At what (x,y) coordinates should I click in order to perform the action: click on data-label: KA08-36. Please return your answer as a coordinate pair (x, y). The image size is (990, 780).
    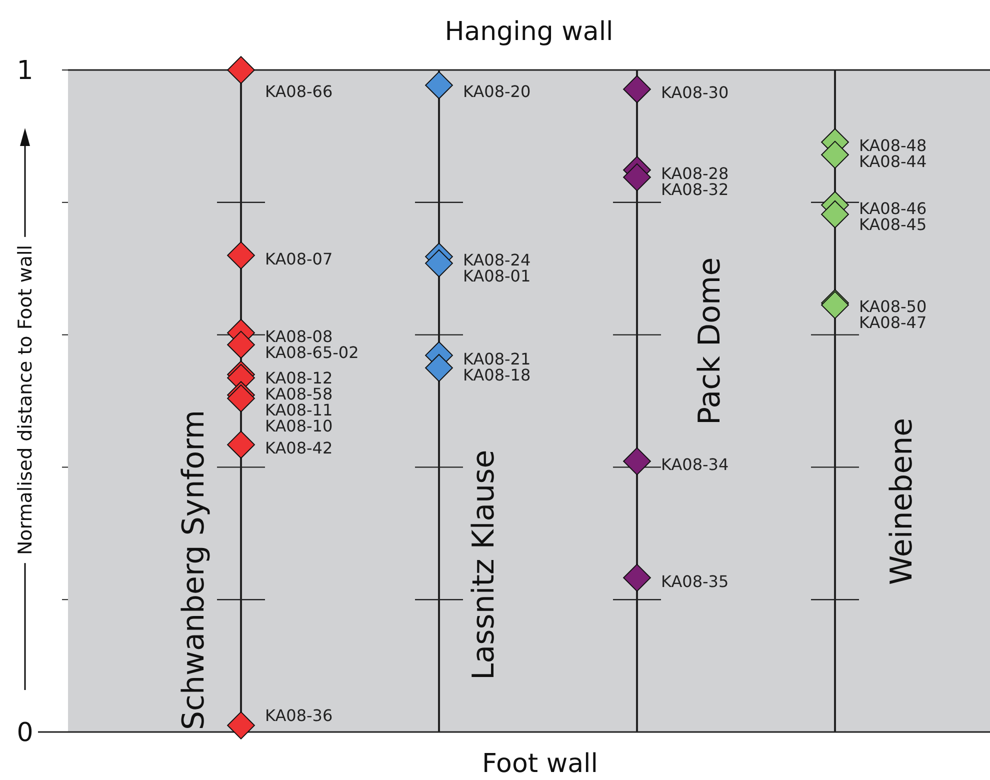
    Looking at the image, I should click on (299, 715).